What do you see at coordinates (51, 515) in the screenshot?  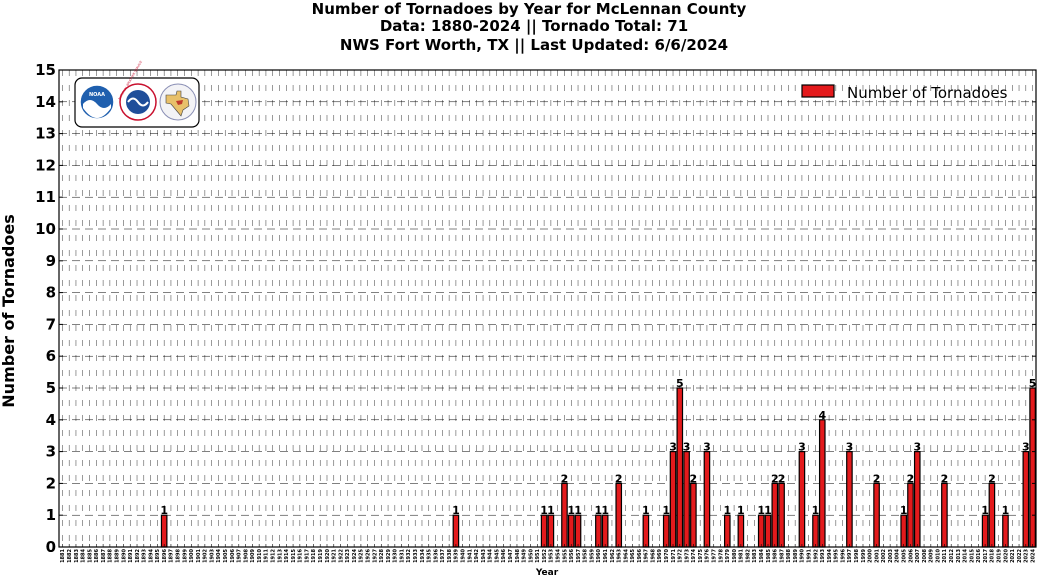 I see `y-tick-label: 1` at bounding box center [51, 515].